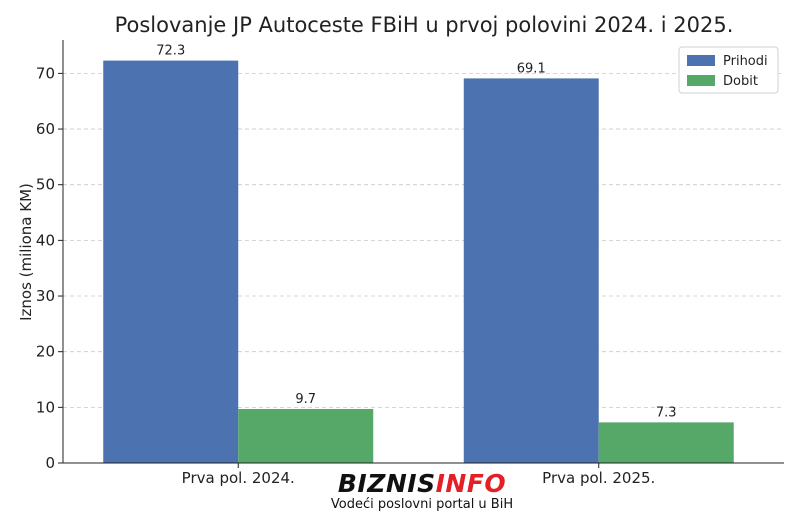  Describe the element at coordinates (45, 185) in the screenshot. I see `y-tick-label: 50` at that location.